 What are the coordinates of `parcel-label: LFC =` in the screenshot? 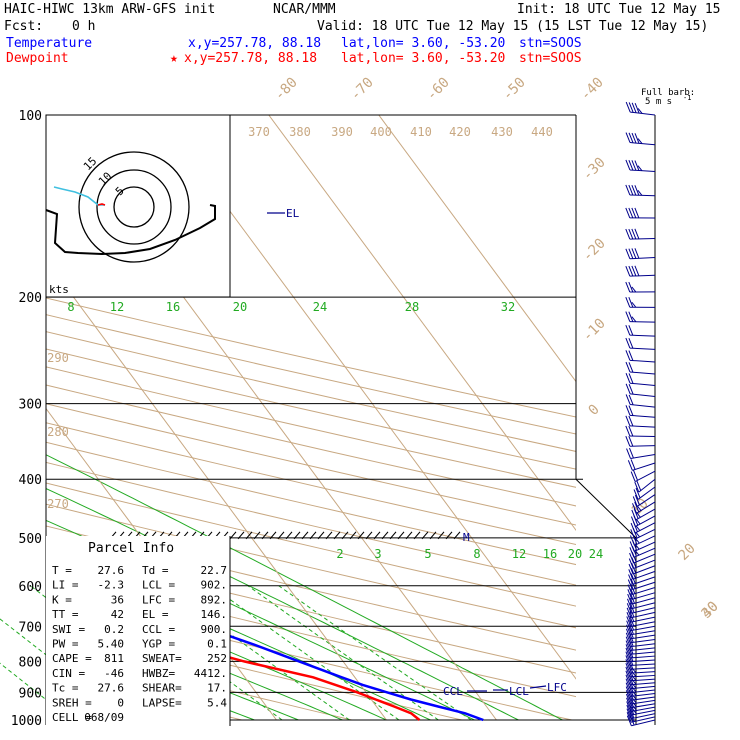 It's located at (158, 599).